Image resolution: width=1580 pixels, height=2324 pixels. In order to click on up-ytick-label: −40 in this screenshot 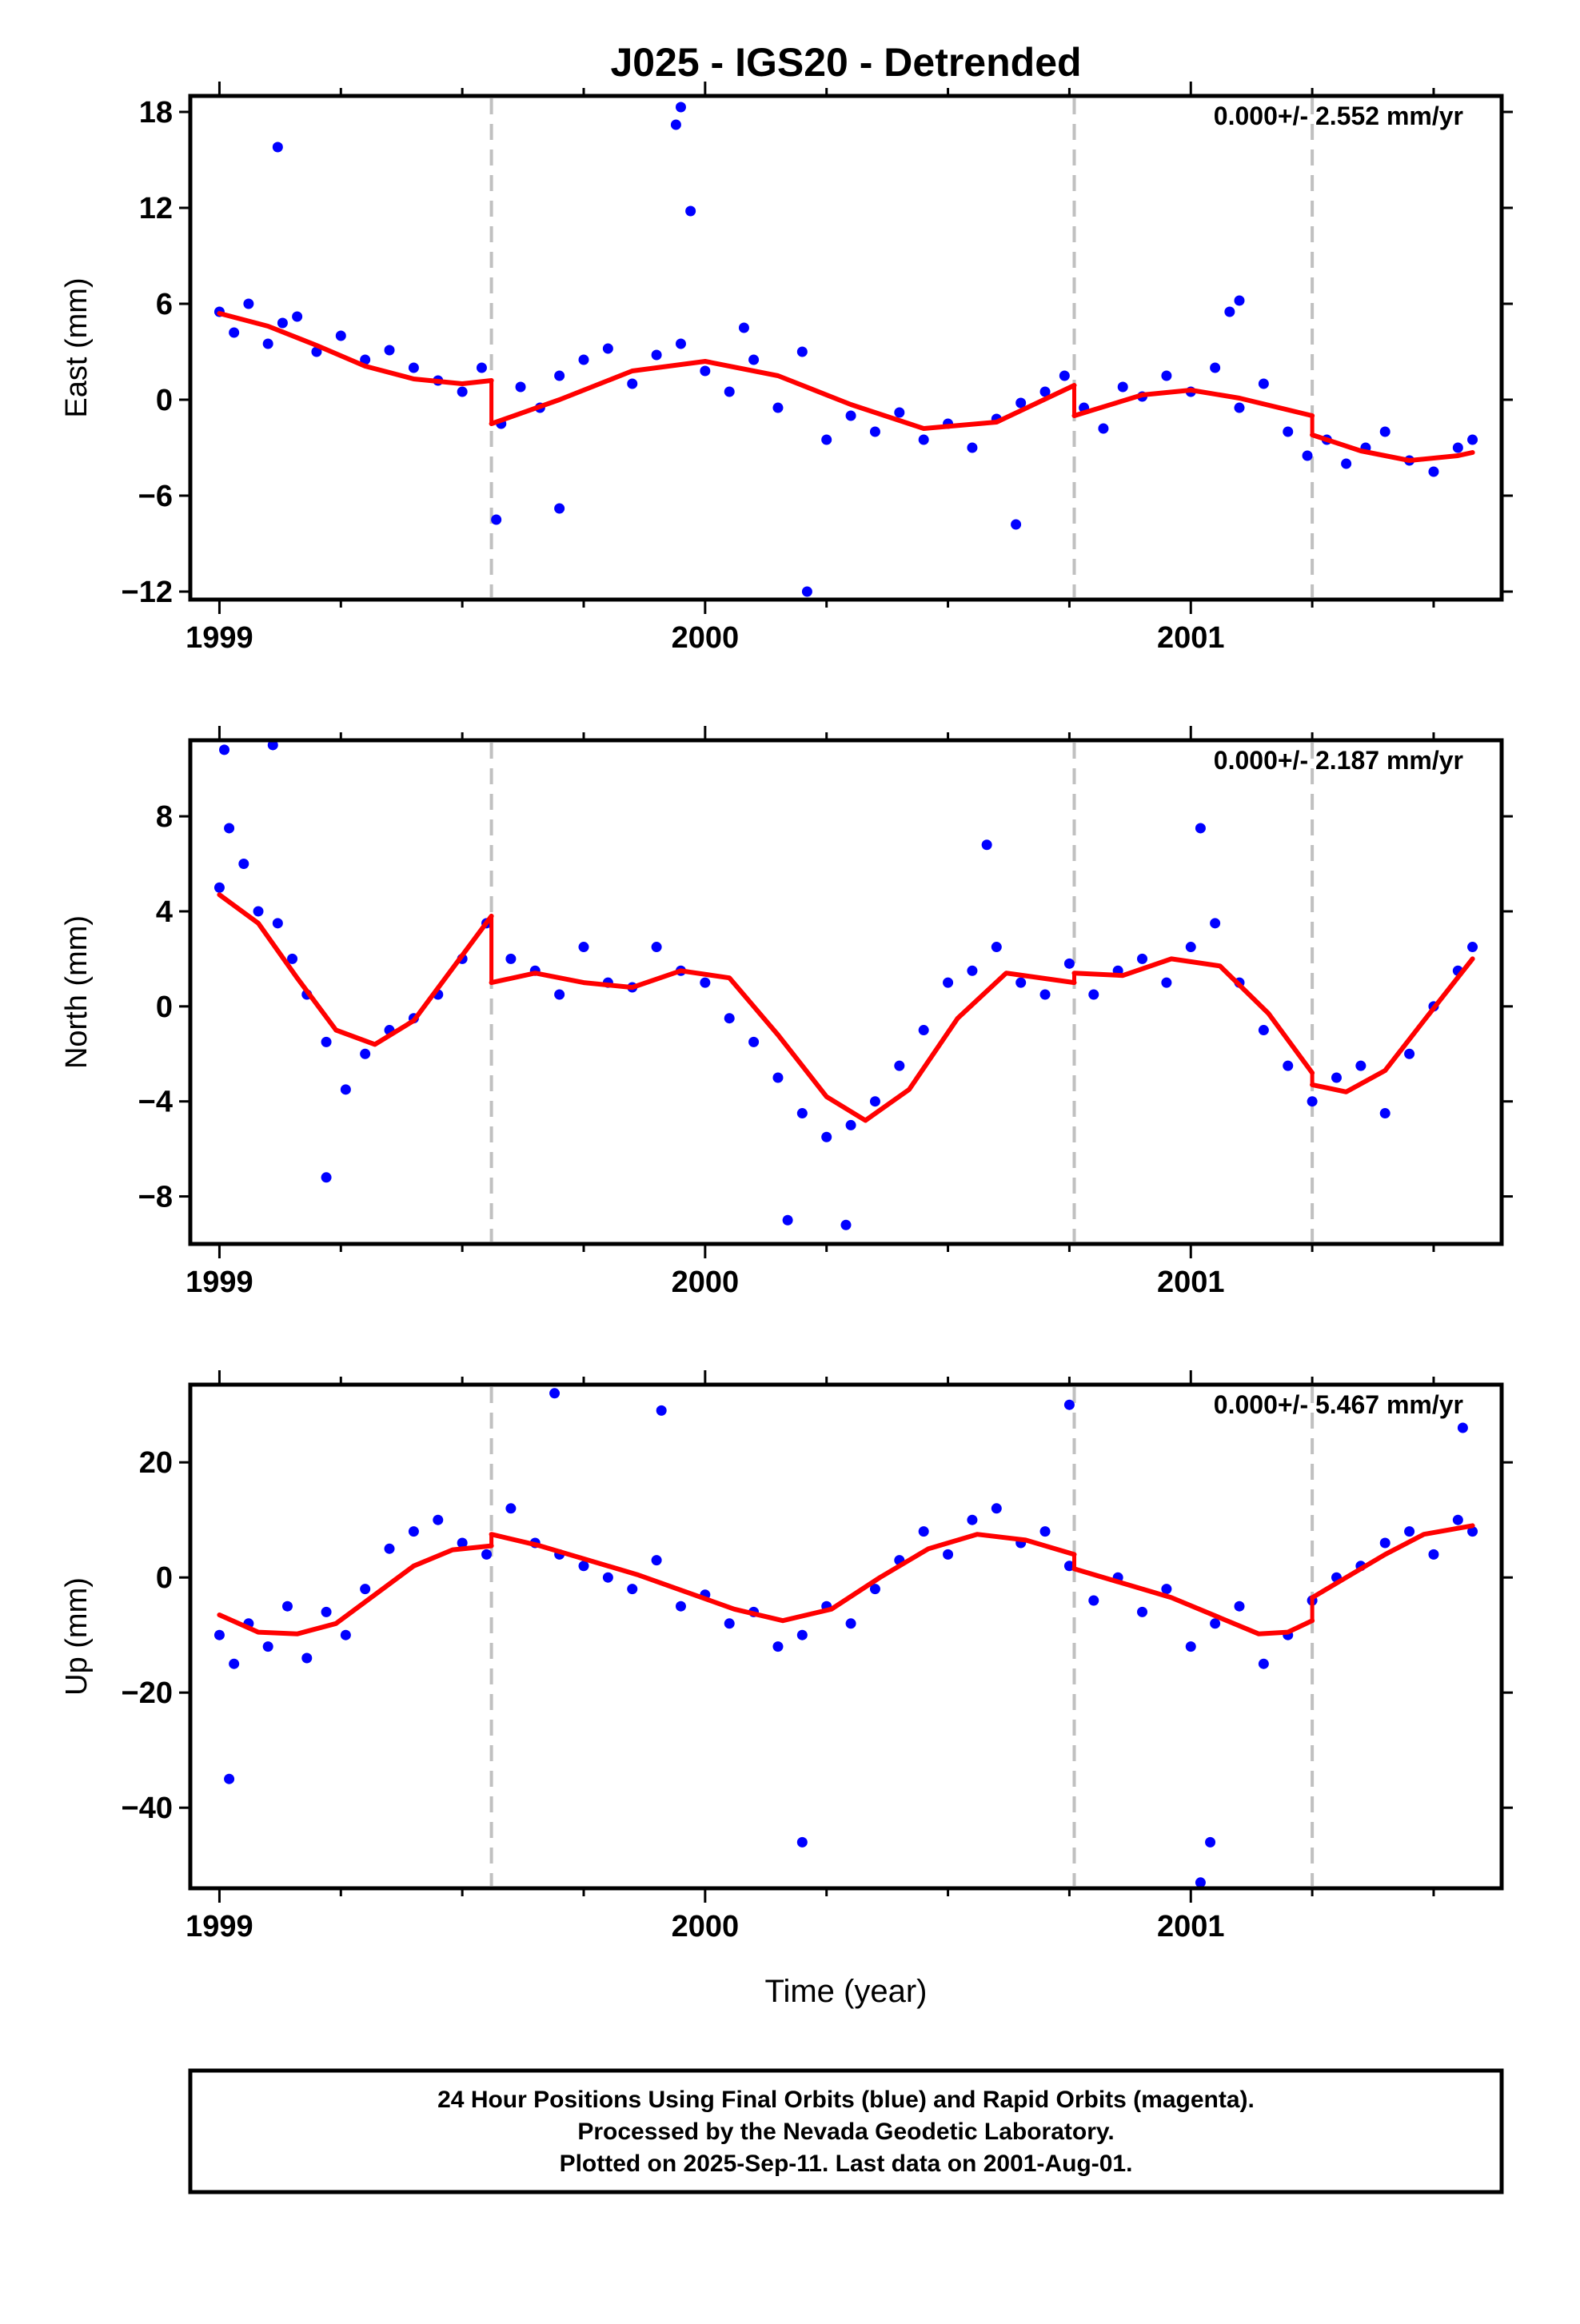, I will do `click(147, 1809)`.